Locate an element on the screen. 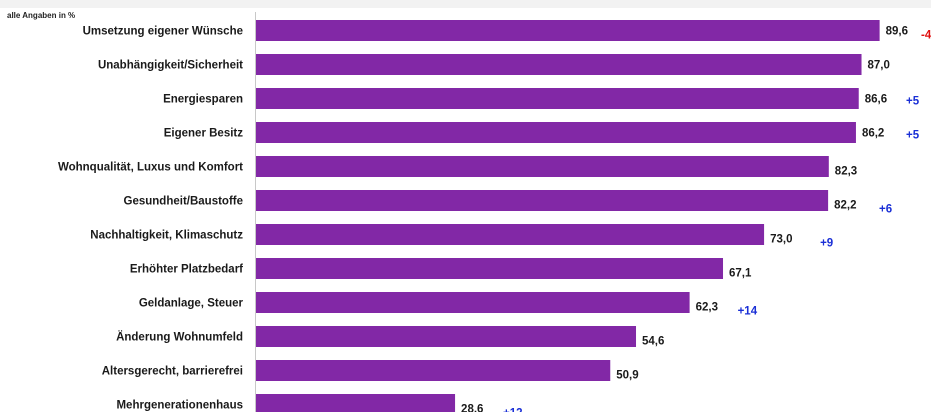  units-note: alle Angaben in % is located at coordinates (41, 15).